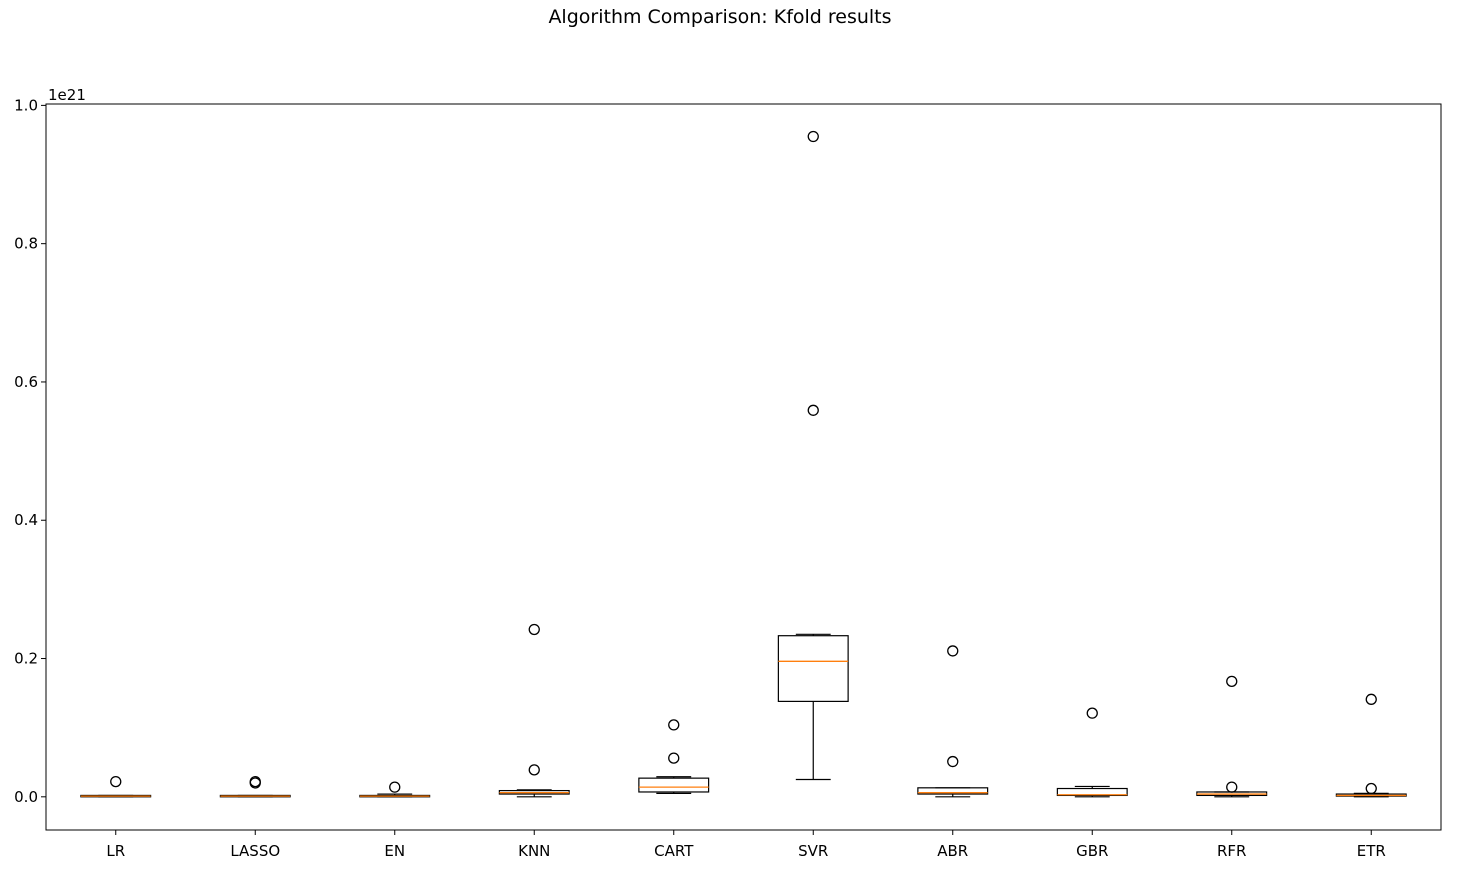 This screenshot has width=1462, height=888. I want to click on y-tick-label: 1.0, so click(26, 105).